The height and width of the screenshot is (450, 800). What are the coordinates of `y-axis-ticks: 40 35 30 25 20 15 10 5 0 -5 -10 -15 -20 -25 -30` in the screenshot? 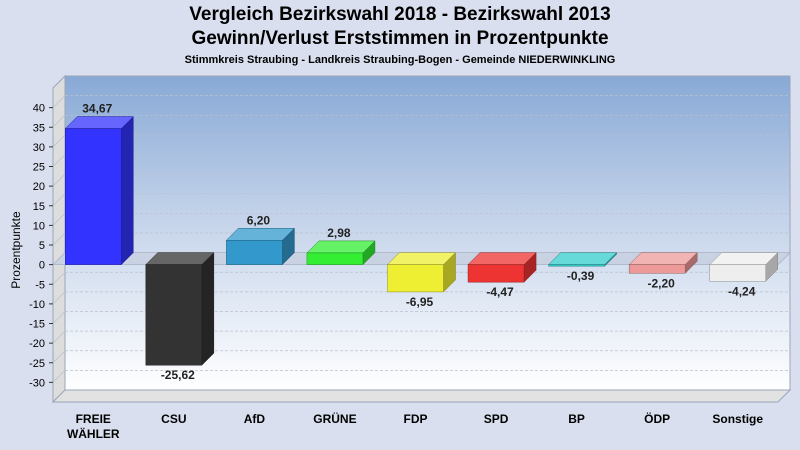 It's located at (41, 246).